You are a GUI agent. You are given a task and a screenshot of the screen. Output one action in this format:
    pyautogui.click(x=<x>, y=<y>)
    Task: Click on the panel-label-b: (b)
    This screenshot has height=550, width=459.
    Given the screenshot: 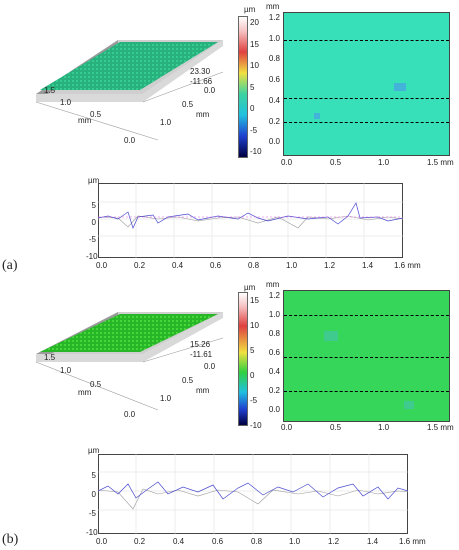 What is the action you would take?
    pyautogui.click(x=10, y=539)
    